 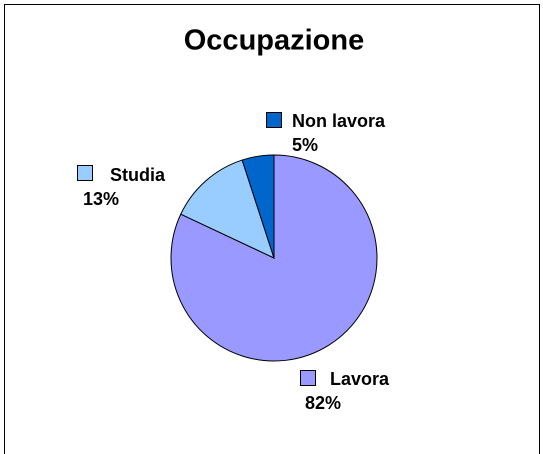 I want to click on data-label-value: 82%, so click(x=323, y=403).